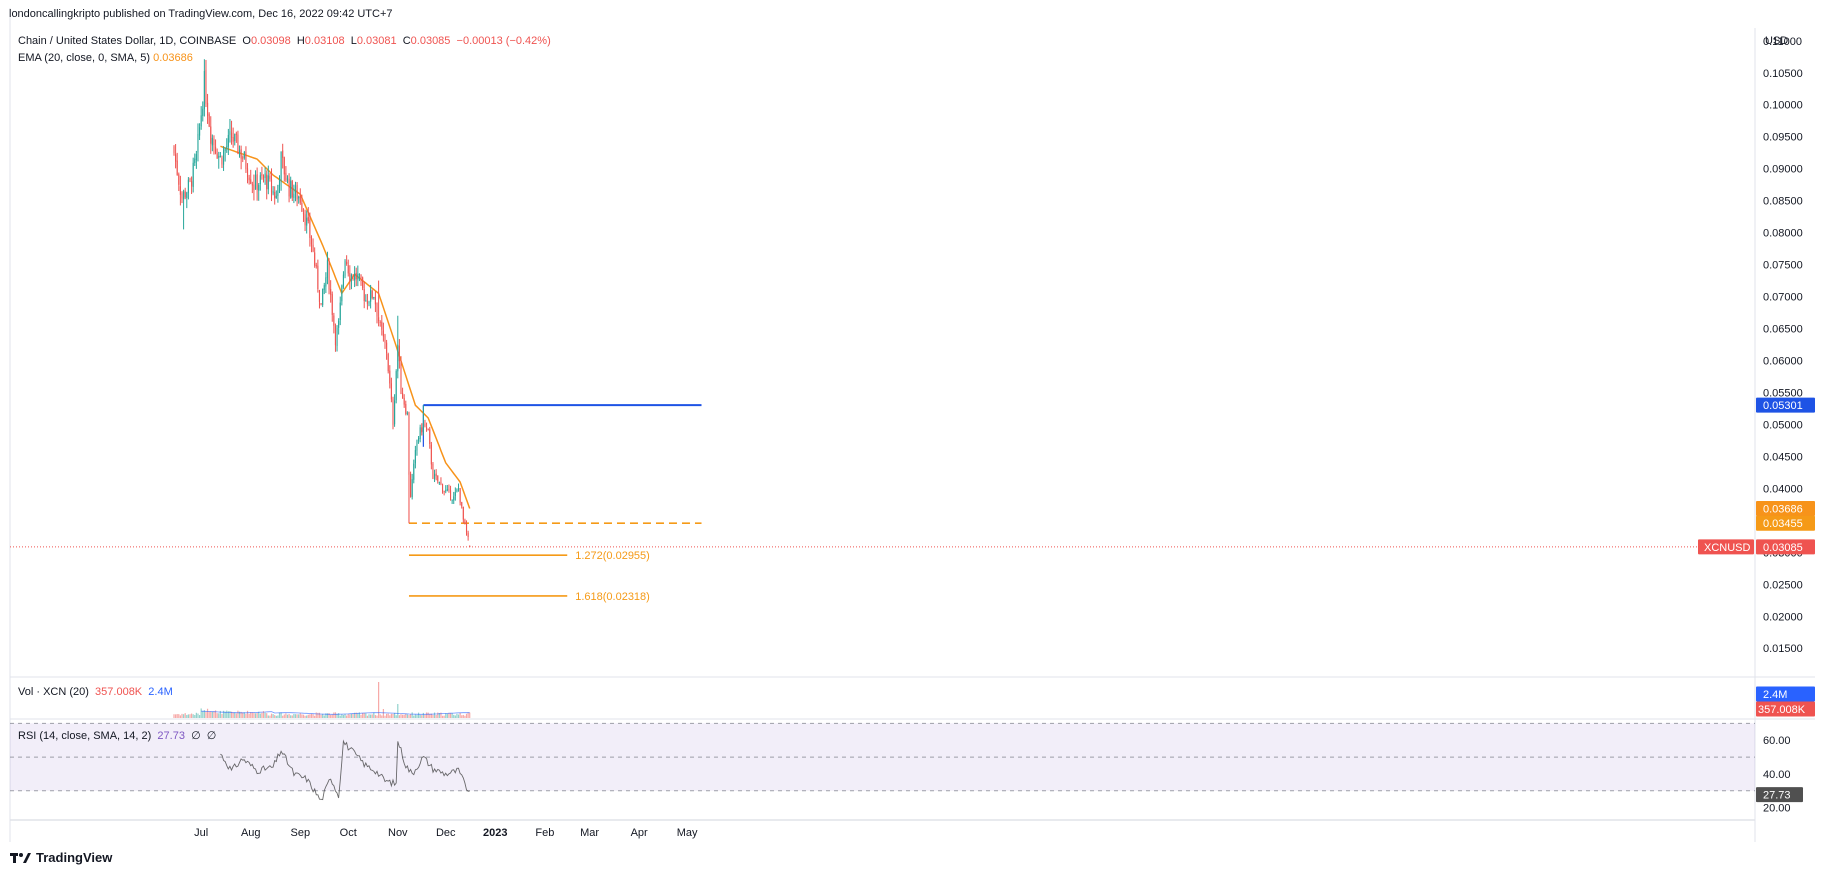 The image size is (1834, 875). What do you see at coordinates (270, 41) in the screenshot?
I see `open-value: 0.03098` at bounding box center [270, 41].